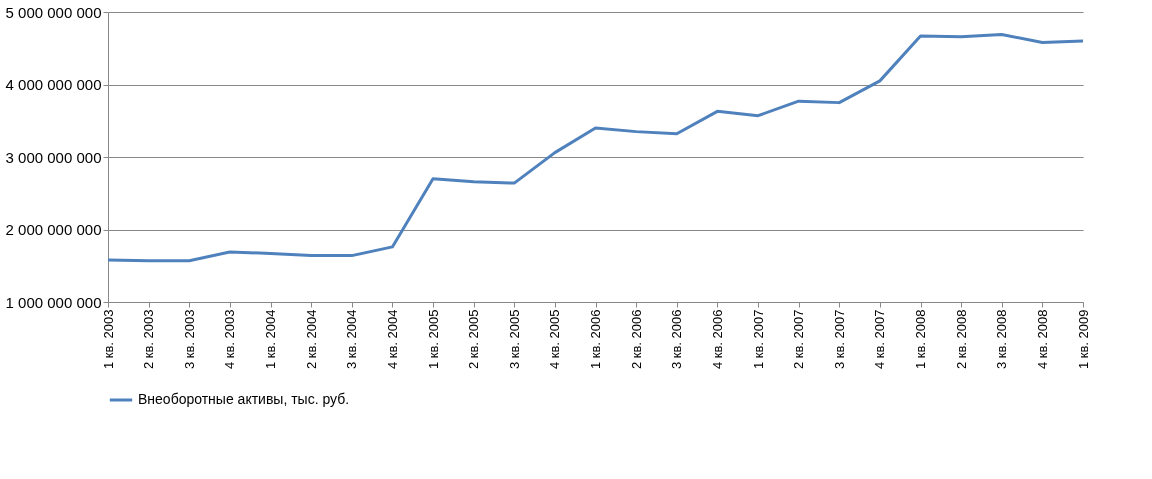 Image resolution: width=1152 pixels, height=479 pixels. I want to click on y-tick-label: 4 000 000 000, so click(53, 84).